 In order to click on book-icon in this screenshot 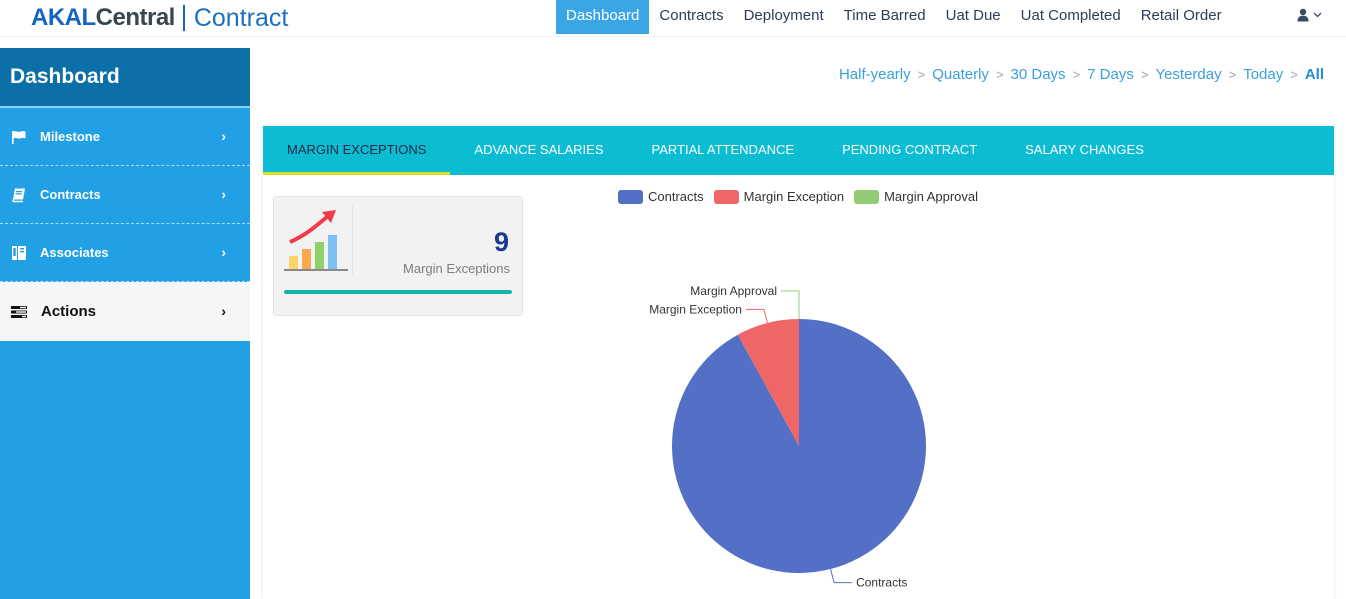, I will do `click(19, 195)`.